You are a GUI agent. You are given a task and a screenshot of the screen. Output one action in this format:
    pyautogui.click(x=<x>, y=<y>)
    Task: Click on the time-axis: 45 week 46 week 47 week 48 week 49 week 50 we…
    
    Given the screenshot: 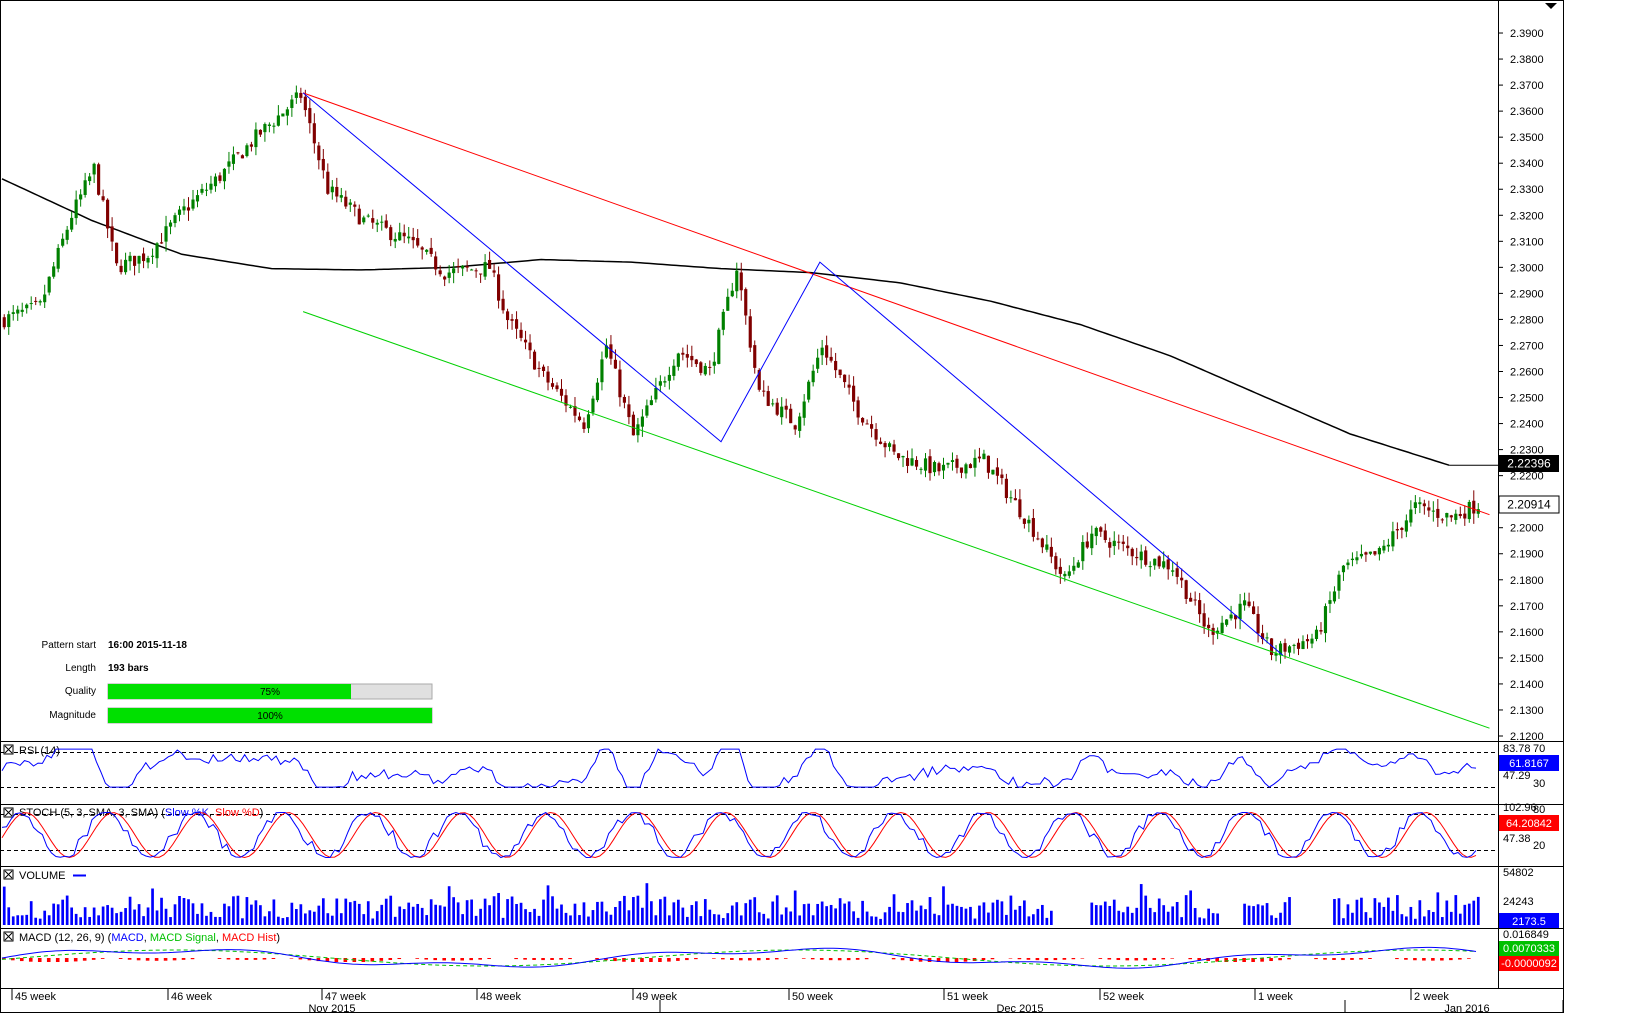 What is the action you would take?
    pyautogui.click(x=787, y=1001)
    